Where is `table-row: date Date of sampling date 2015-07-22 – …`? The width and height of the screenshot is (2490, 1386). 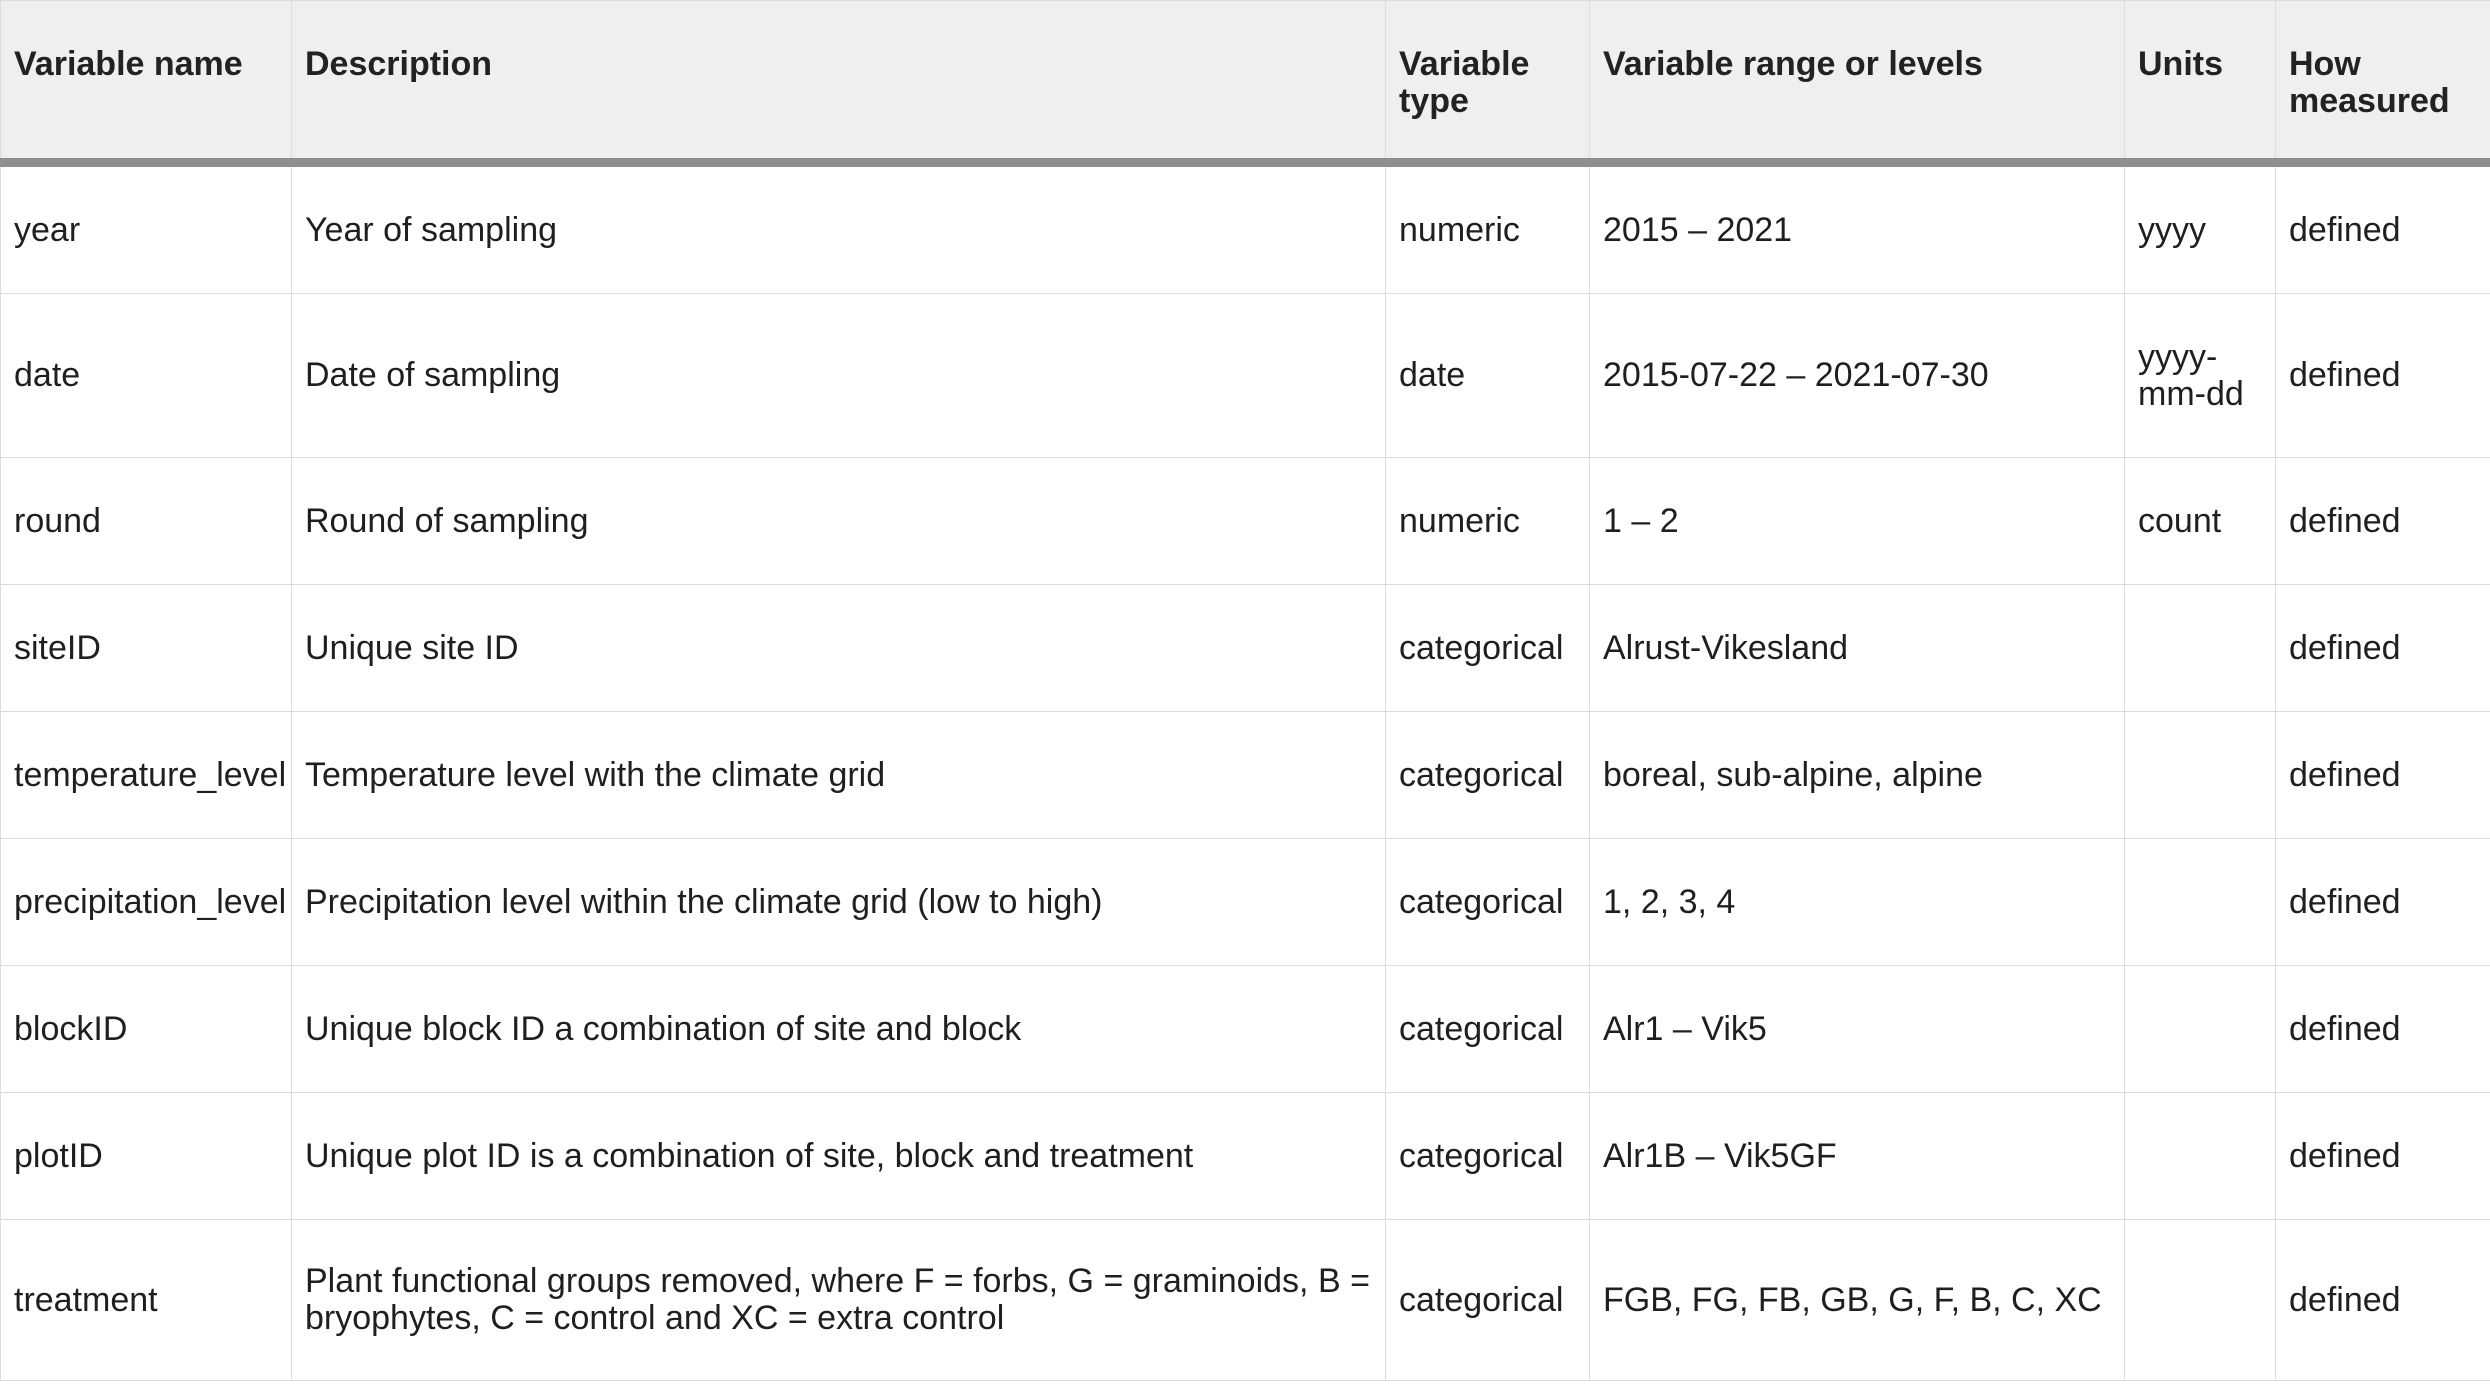
table-row: date Date of sampling date 2015-07-22 – … is located at coordinates (1245, 375).